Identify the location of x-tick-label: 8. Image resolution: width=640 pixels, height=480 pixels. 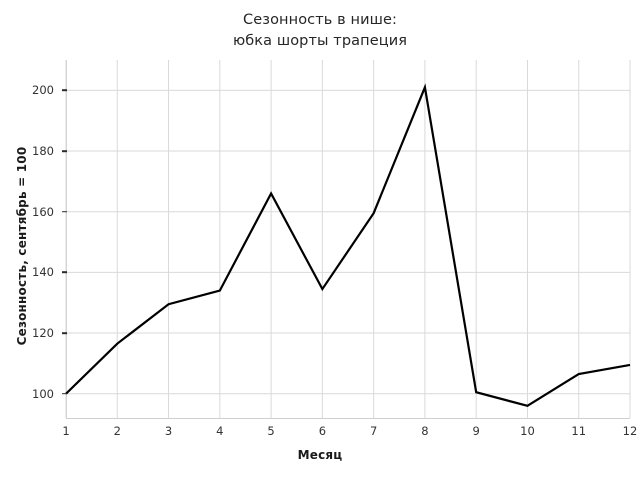
(425, 431).